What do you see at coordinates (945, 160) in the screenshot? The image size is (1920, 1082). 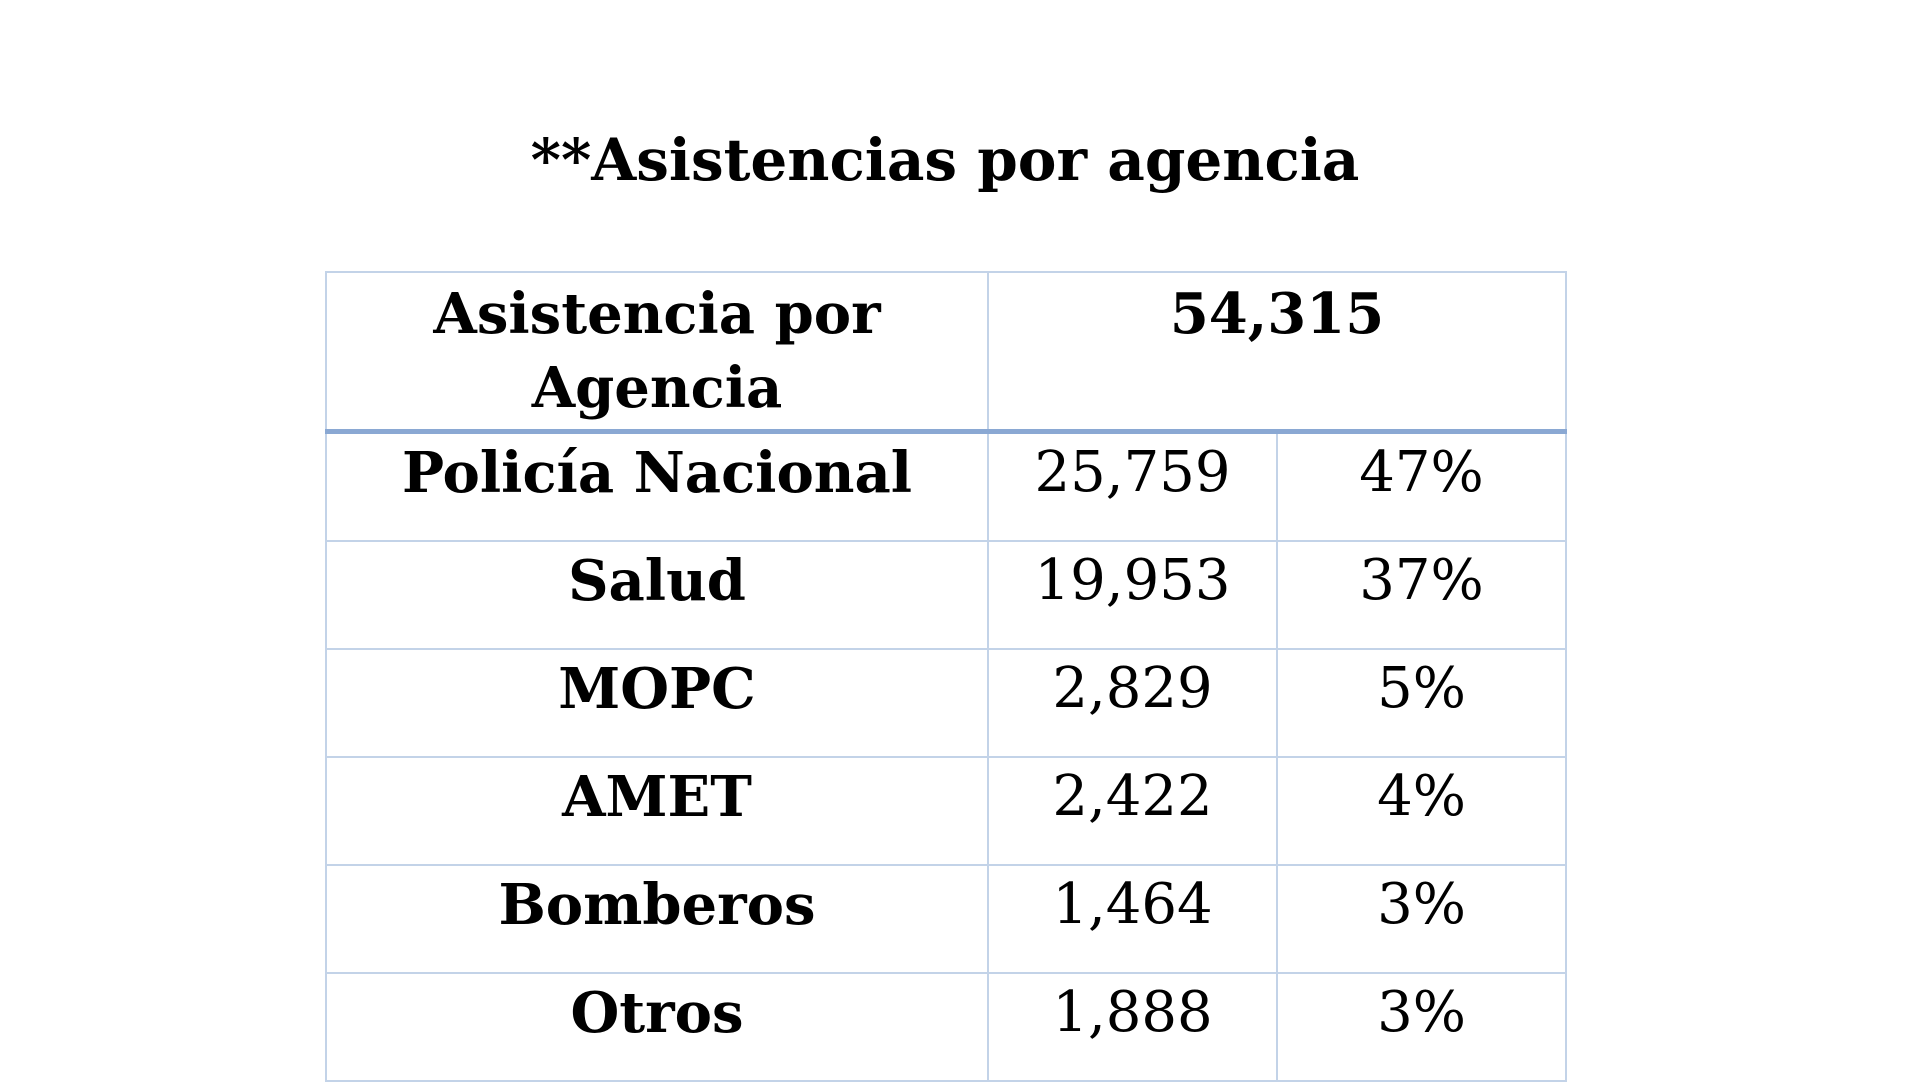 I see `document-title: **Asistencias por agencia` at bounding box center [945, 160].